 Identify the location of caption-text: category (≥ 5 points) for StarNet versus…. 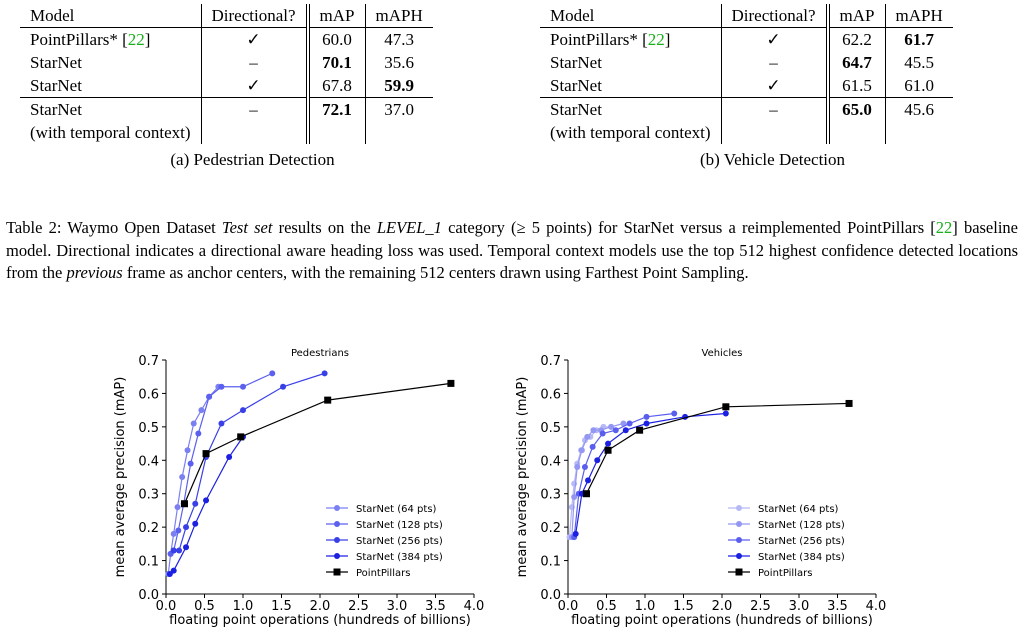
(688, 227).